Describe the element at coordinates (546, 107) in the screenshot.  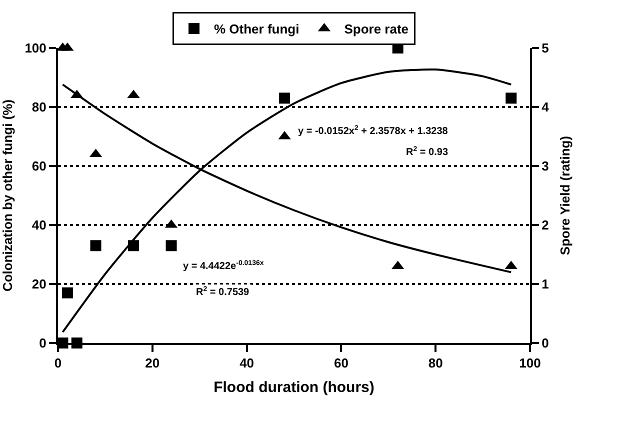
I see `y2-tick-label: 4` at that location.